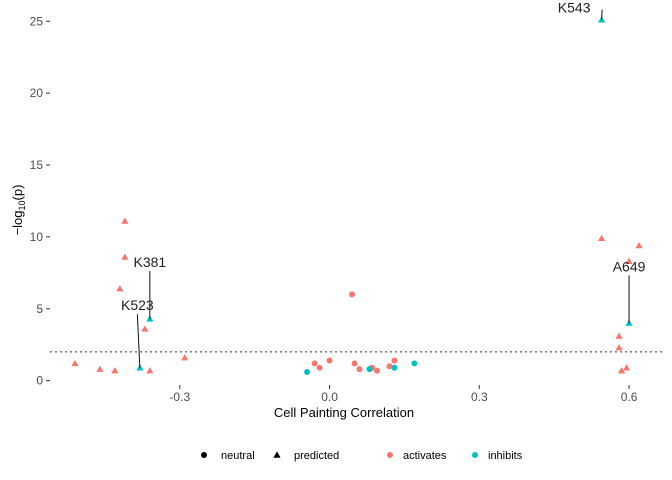 The image size is (672, 480). Describe the element at coordinates (40, 201) in the screenshot. I see `y-axis: 0 5 10 15 20 25` at that location.